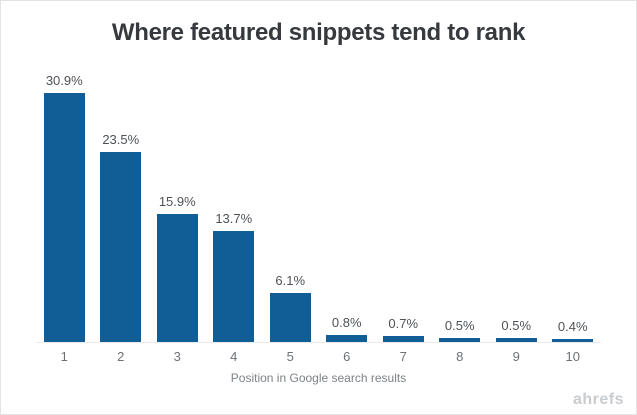 This screenshot has height=415, width=637. Describe the element at coordinates (177, 201) in the screenshot. I see `bar-value-label: 15.9%` at that location.